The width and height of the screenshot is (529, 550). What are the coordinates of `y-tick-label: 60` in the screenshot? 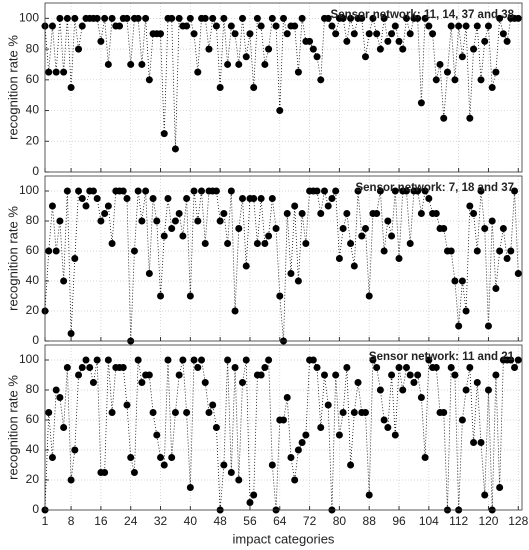 It's located at (33, 419).